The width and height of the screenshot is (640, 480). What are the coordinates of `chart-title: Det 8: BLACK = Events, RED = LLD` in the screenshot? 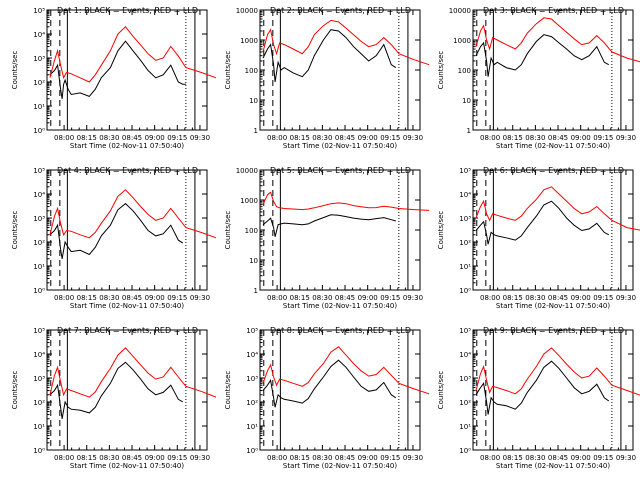 It's located at (340, 330).